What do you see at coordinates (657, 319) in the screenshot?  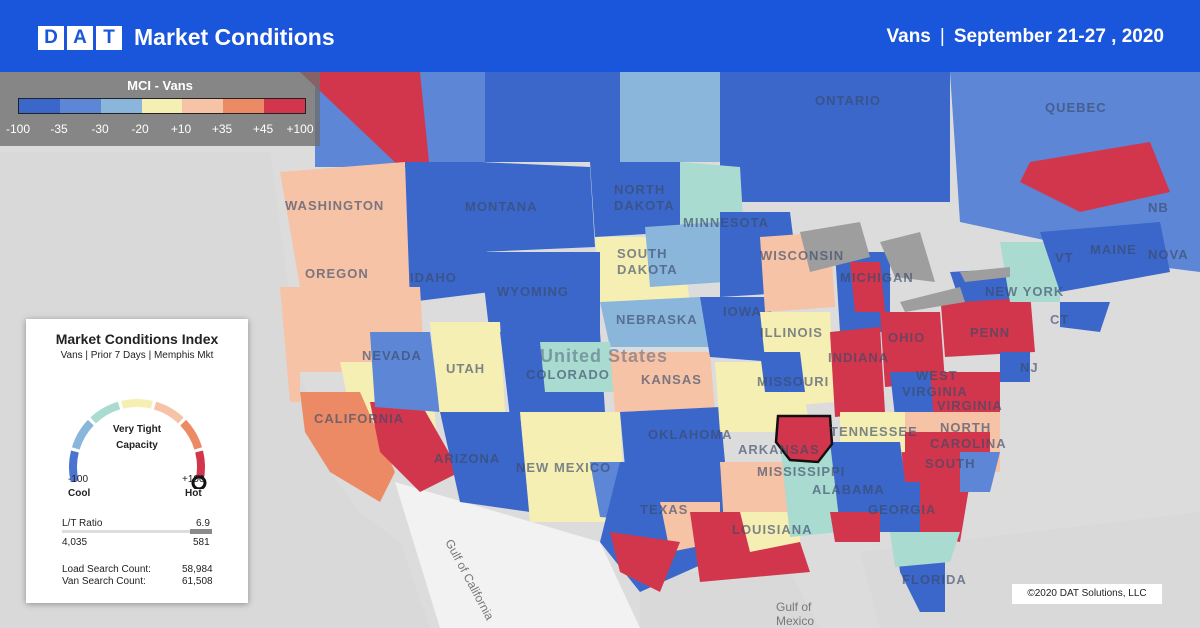 I see `map-label-nebraska: NEBRASKA` at bounding box center [657, 319].